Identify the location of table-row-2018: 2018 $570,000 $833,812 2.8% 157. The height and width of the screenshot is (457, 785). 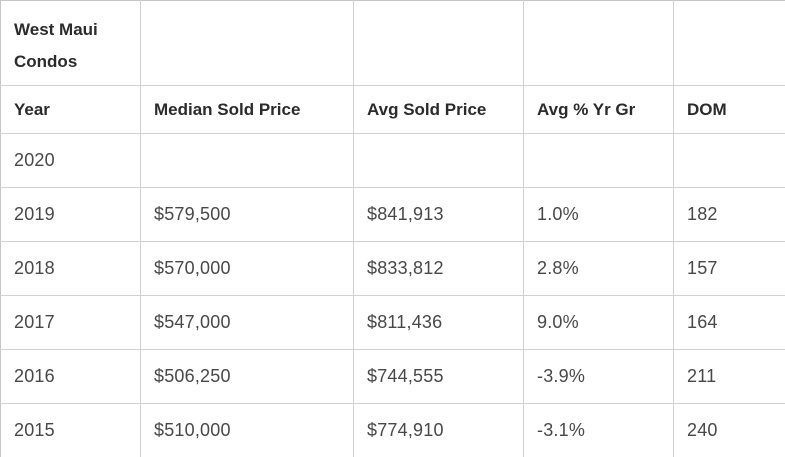
(392, 268).